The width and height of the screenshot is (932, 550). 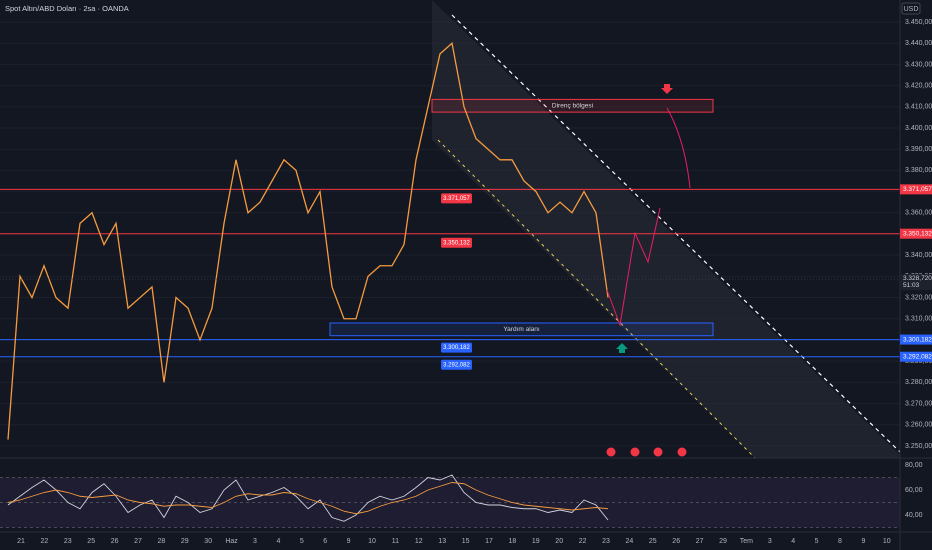 What do you see at coordinates (667, 89) in the screenshot?
I see `down-arrow` at bounding box center [667, 89].